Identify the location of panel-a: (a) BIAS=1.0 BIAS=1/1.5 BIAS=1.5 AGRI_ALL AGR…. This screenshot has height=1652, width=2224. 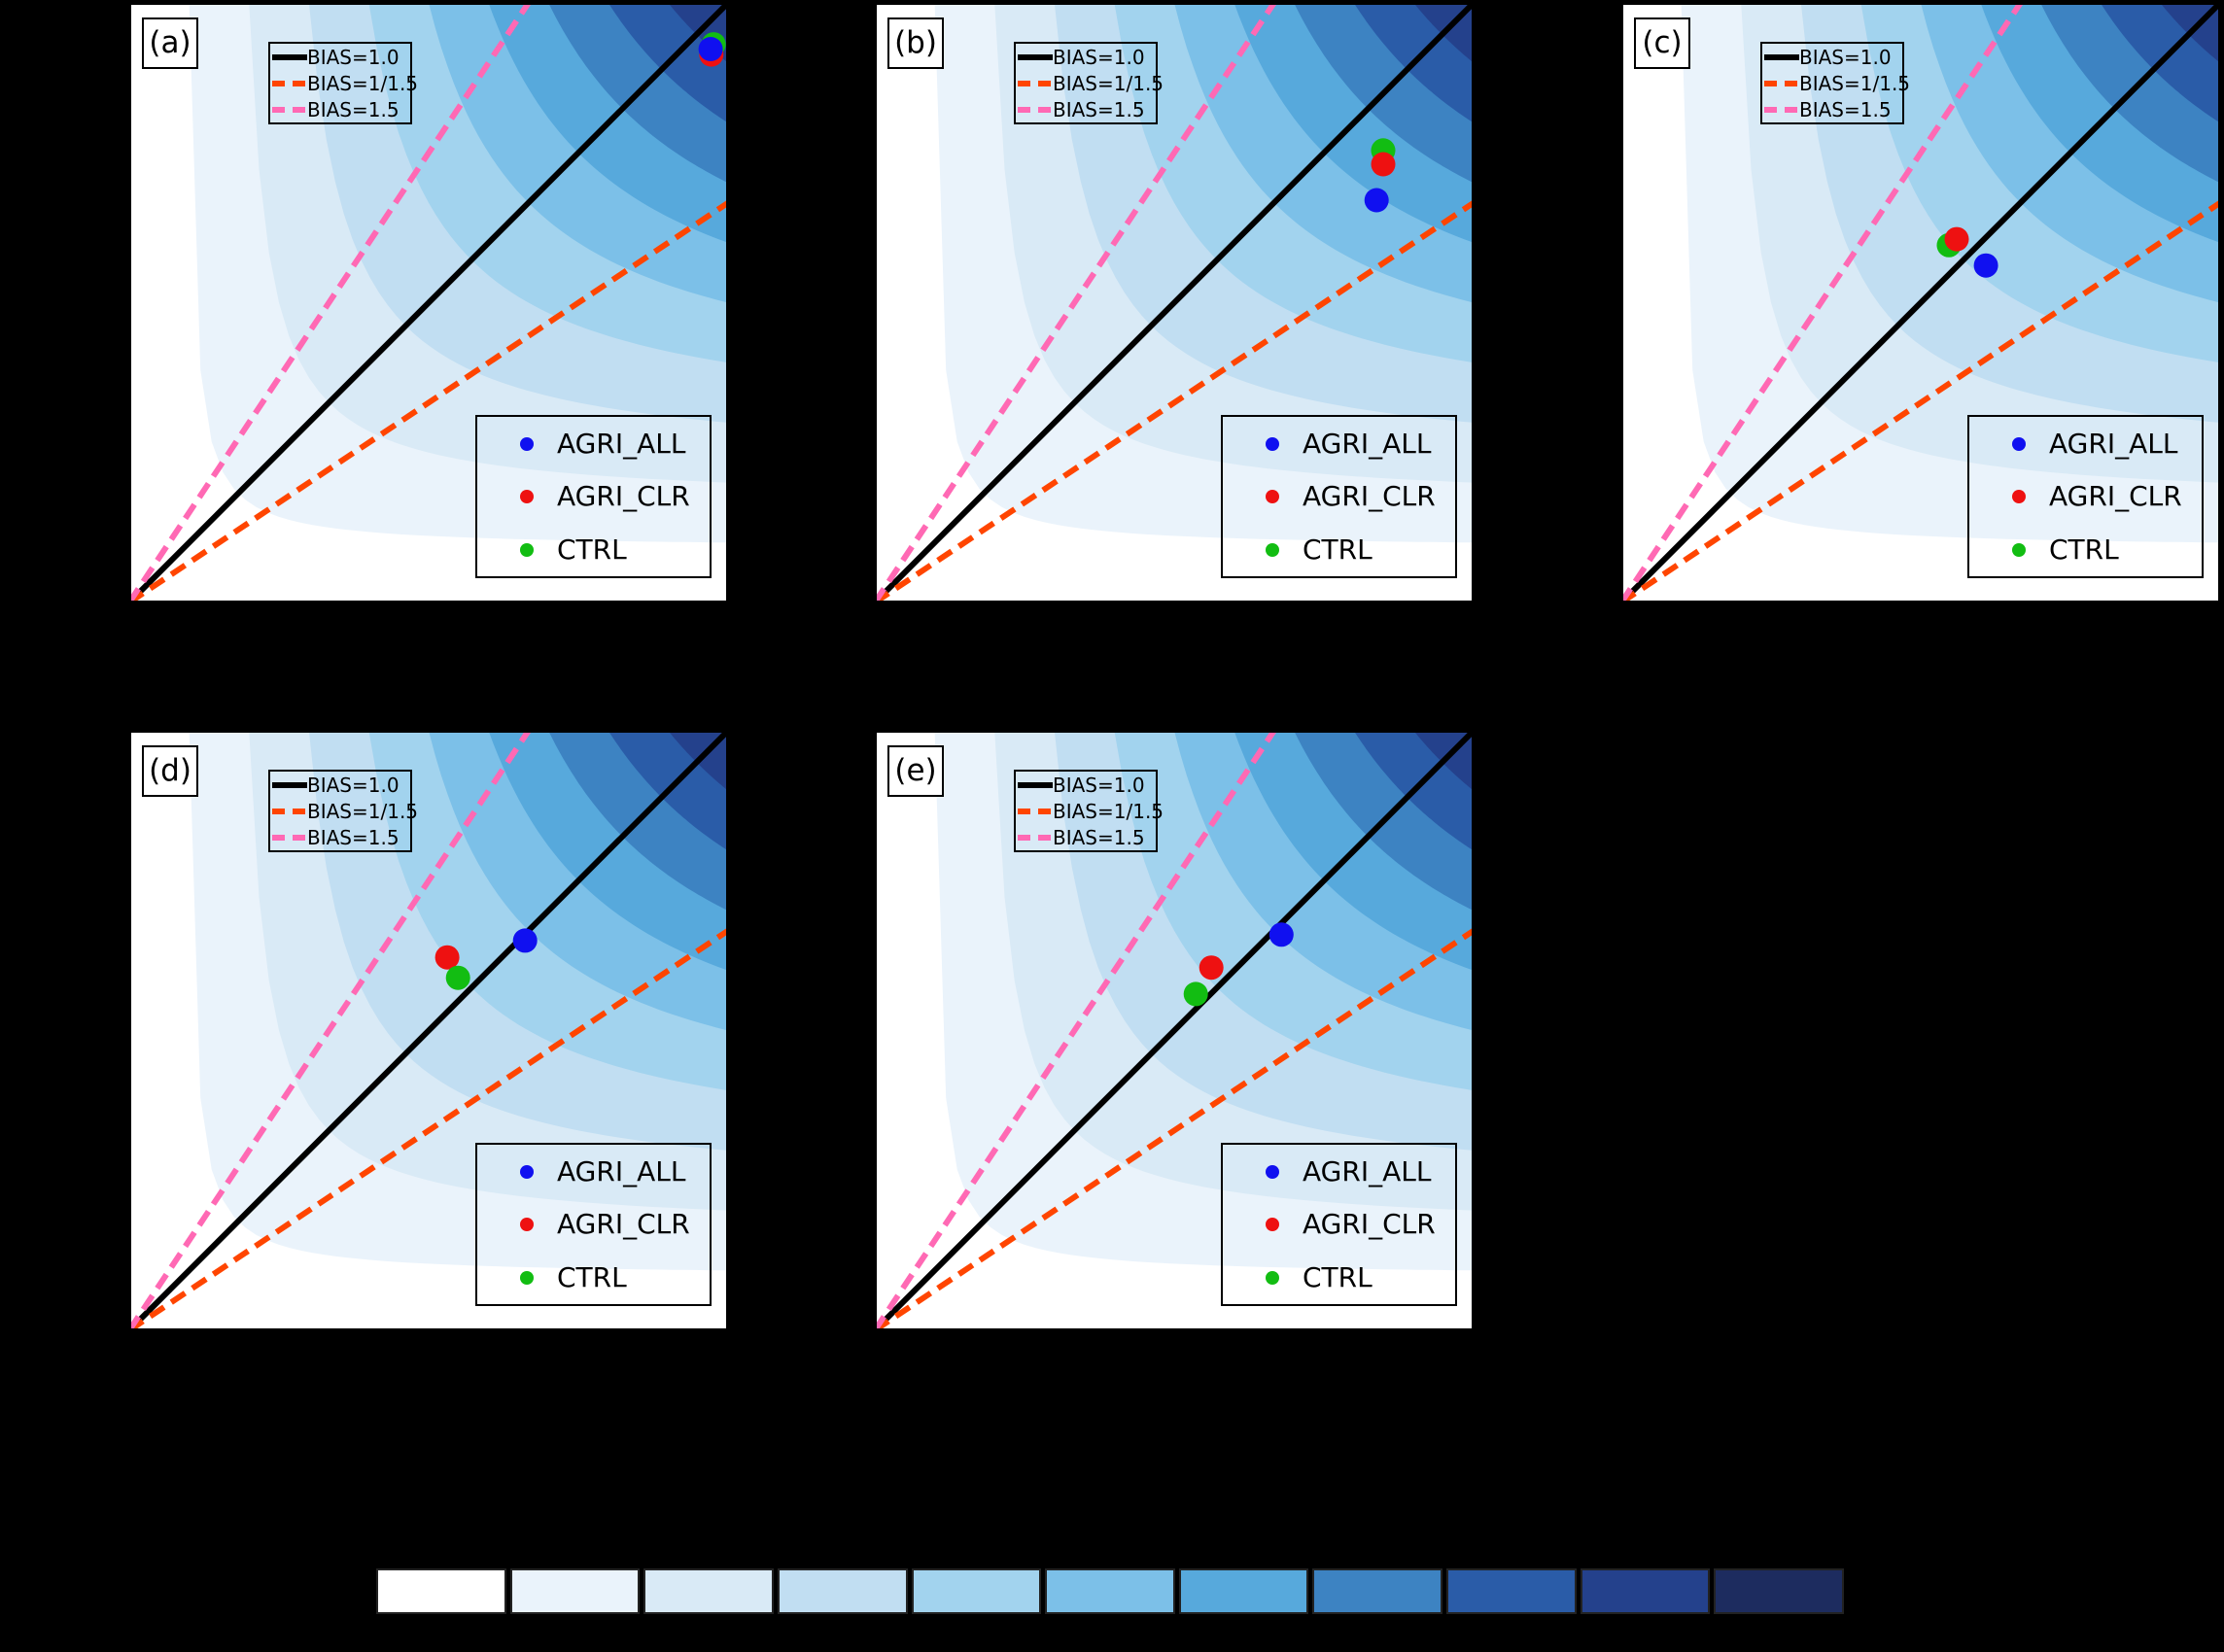
(428, 302).